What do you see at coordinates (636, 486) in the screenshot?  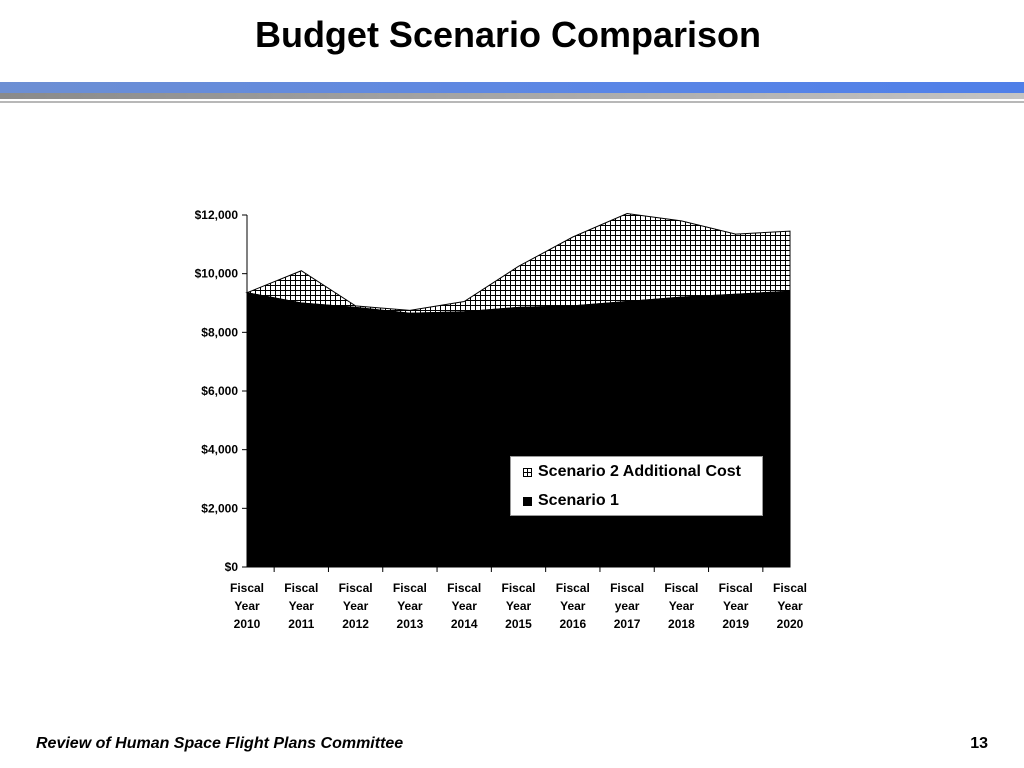 I see `chart-legend: Scenario 2 Additional Cost Scenario 1` at bounding box center [636, 486].